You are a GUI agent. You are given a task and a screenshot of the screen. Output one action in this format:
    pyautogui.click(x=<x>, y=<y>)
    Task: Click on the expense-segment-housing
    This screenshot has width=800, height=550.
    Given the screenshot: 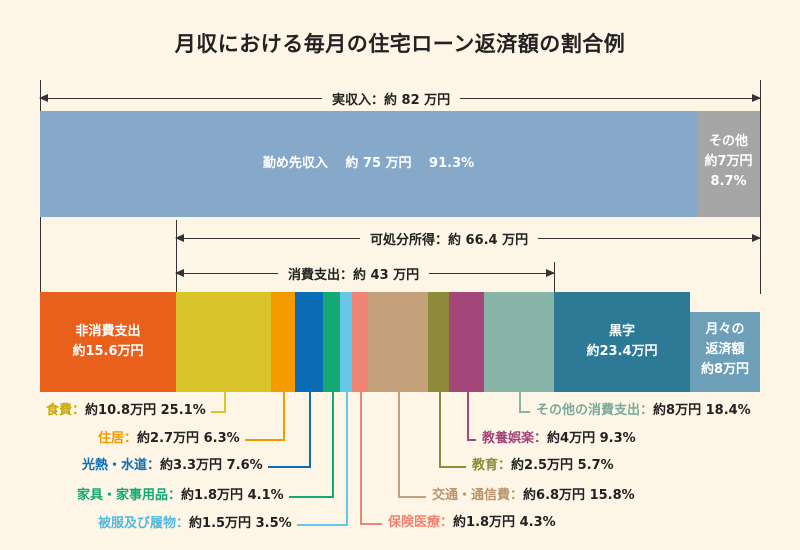 What is the action you would take?
    pyautogui.click(x=283, y=342)
    